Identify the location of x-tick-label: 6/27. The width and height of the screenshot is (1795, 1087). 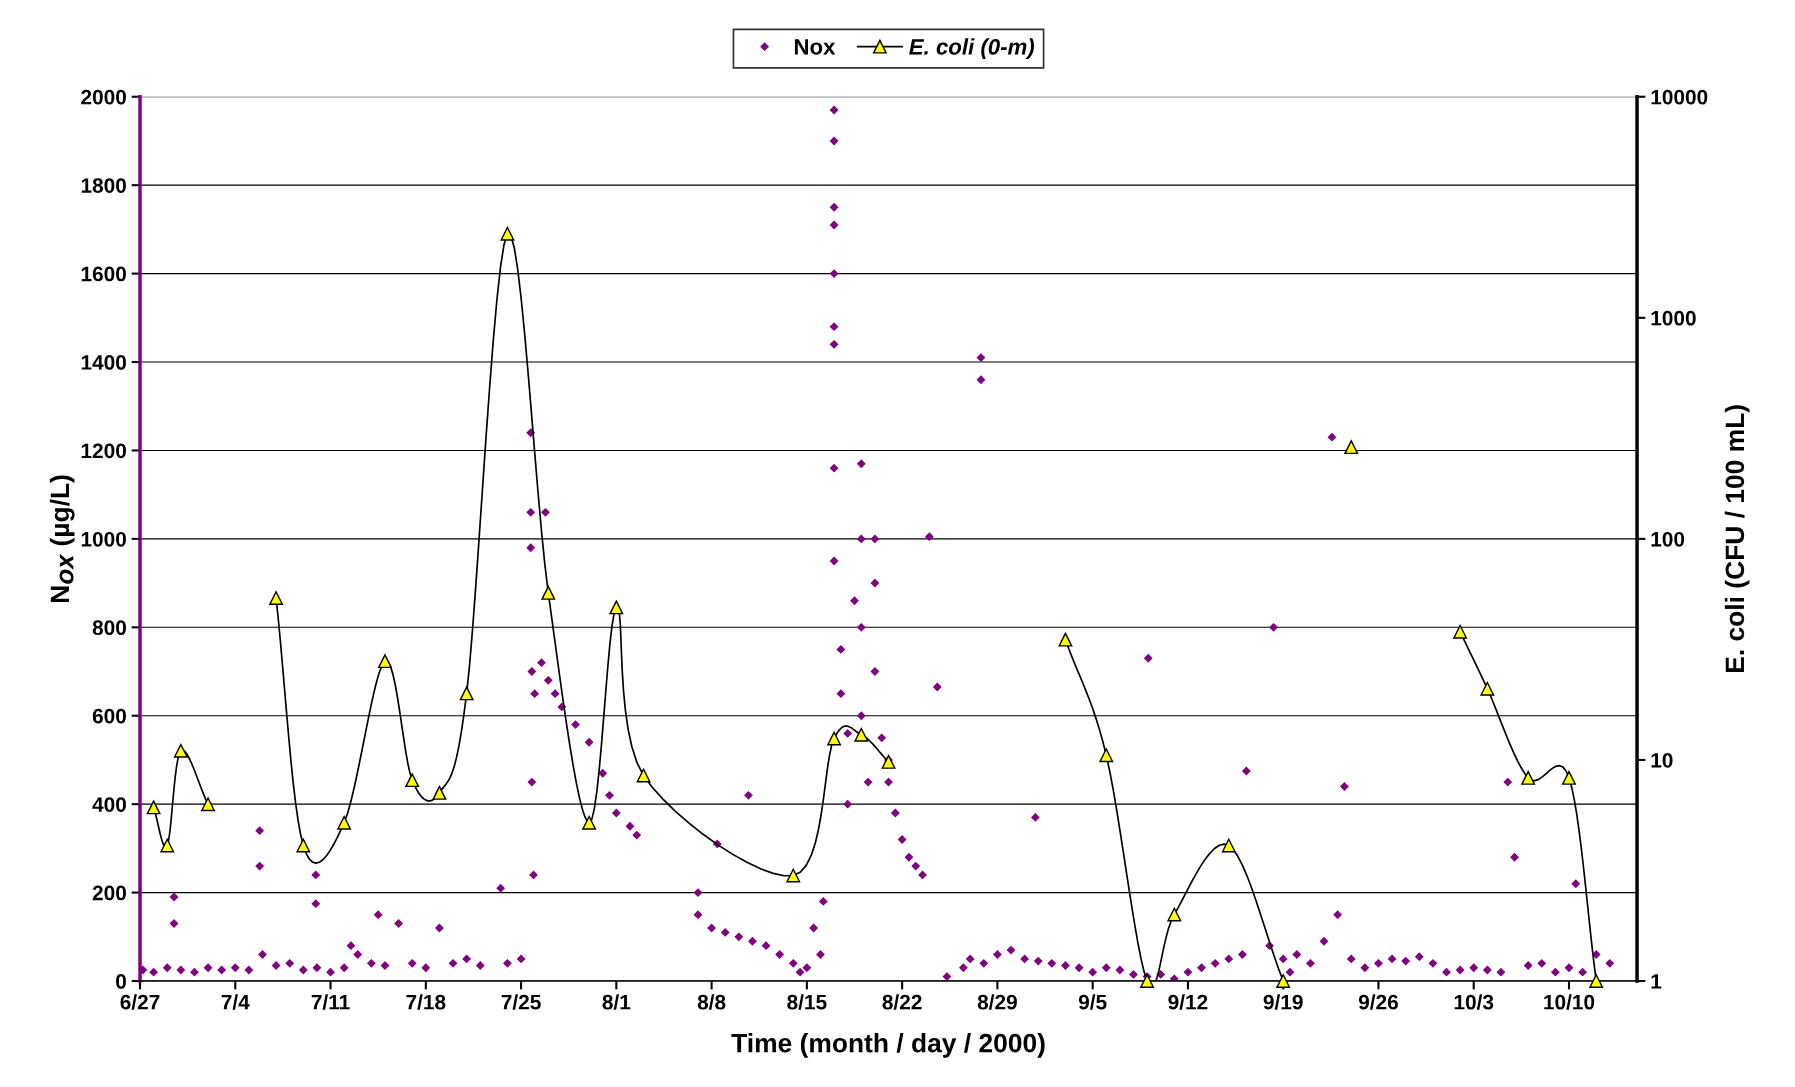
(140, 1002).